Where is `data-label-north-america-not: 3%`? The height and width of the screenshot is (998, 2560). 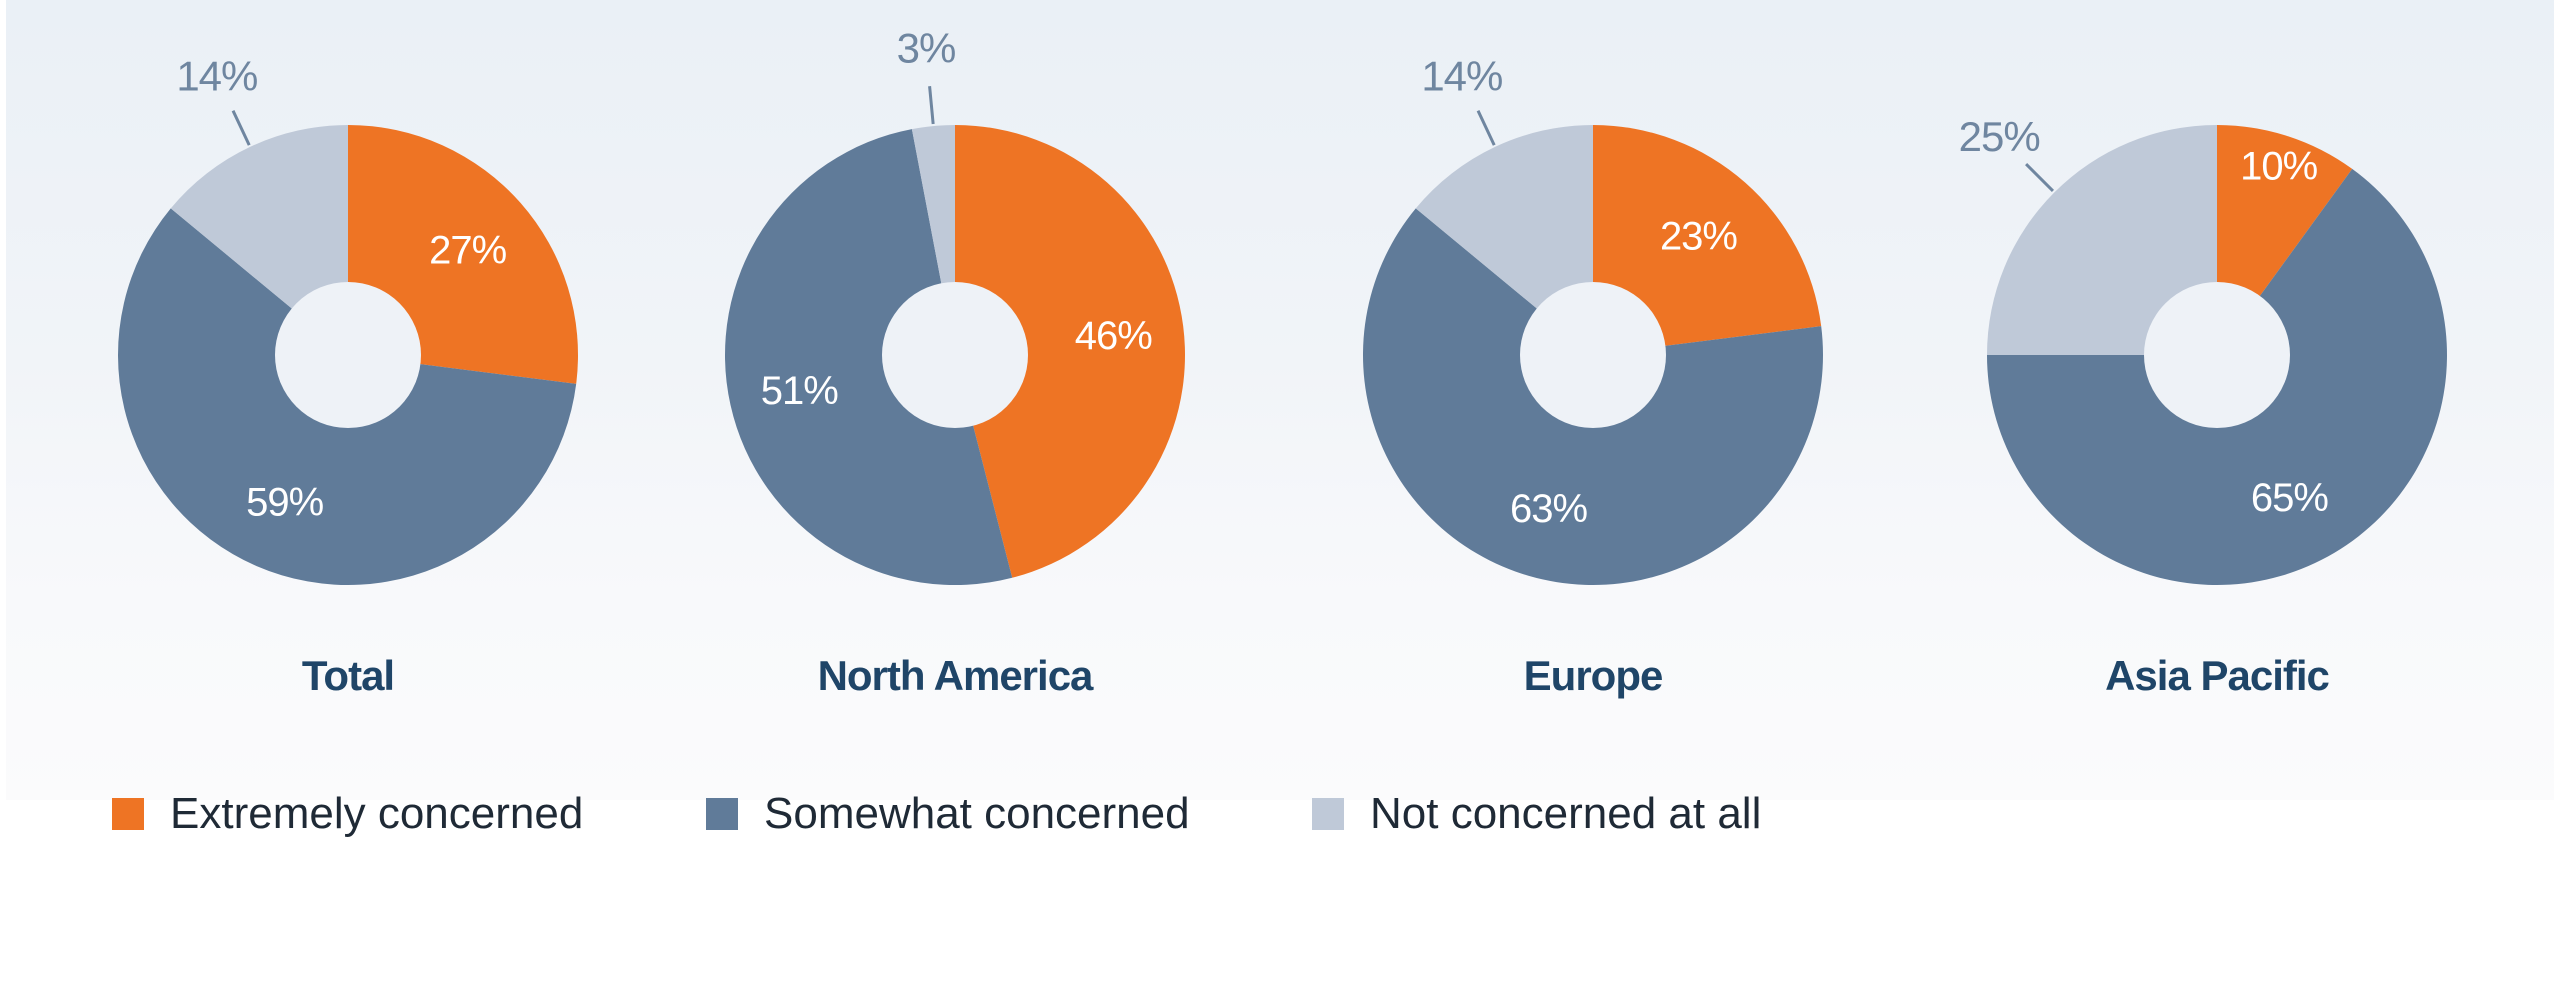 data-label-north-america-not: 3% is located at coordinates (926, 47).